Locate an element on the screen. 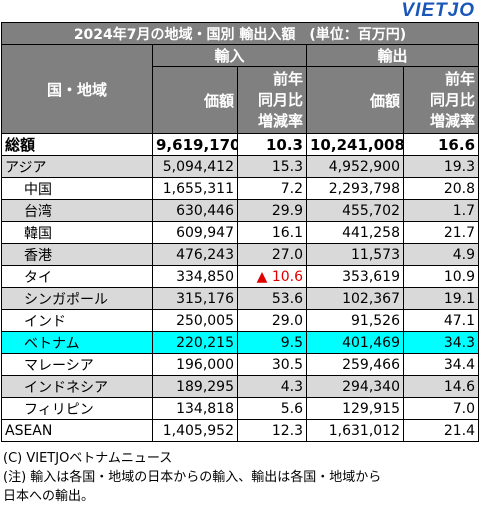 The height and width of the screenshot is (506, 481). region: ASEAN is located at coordinates (77, 430).